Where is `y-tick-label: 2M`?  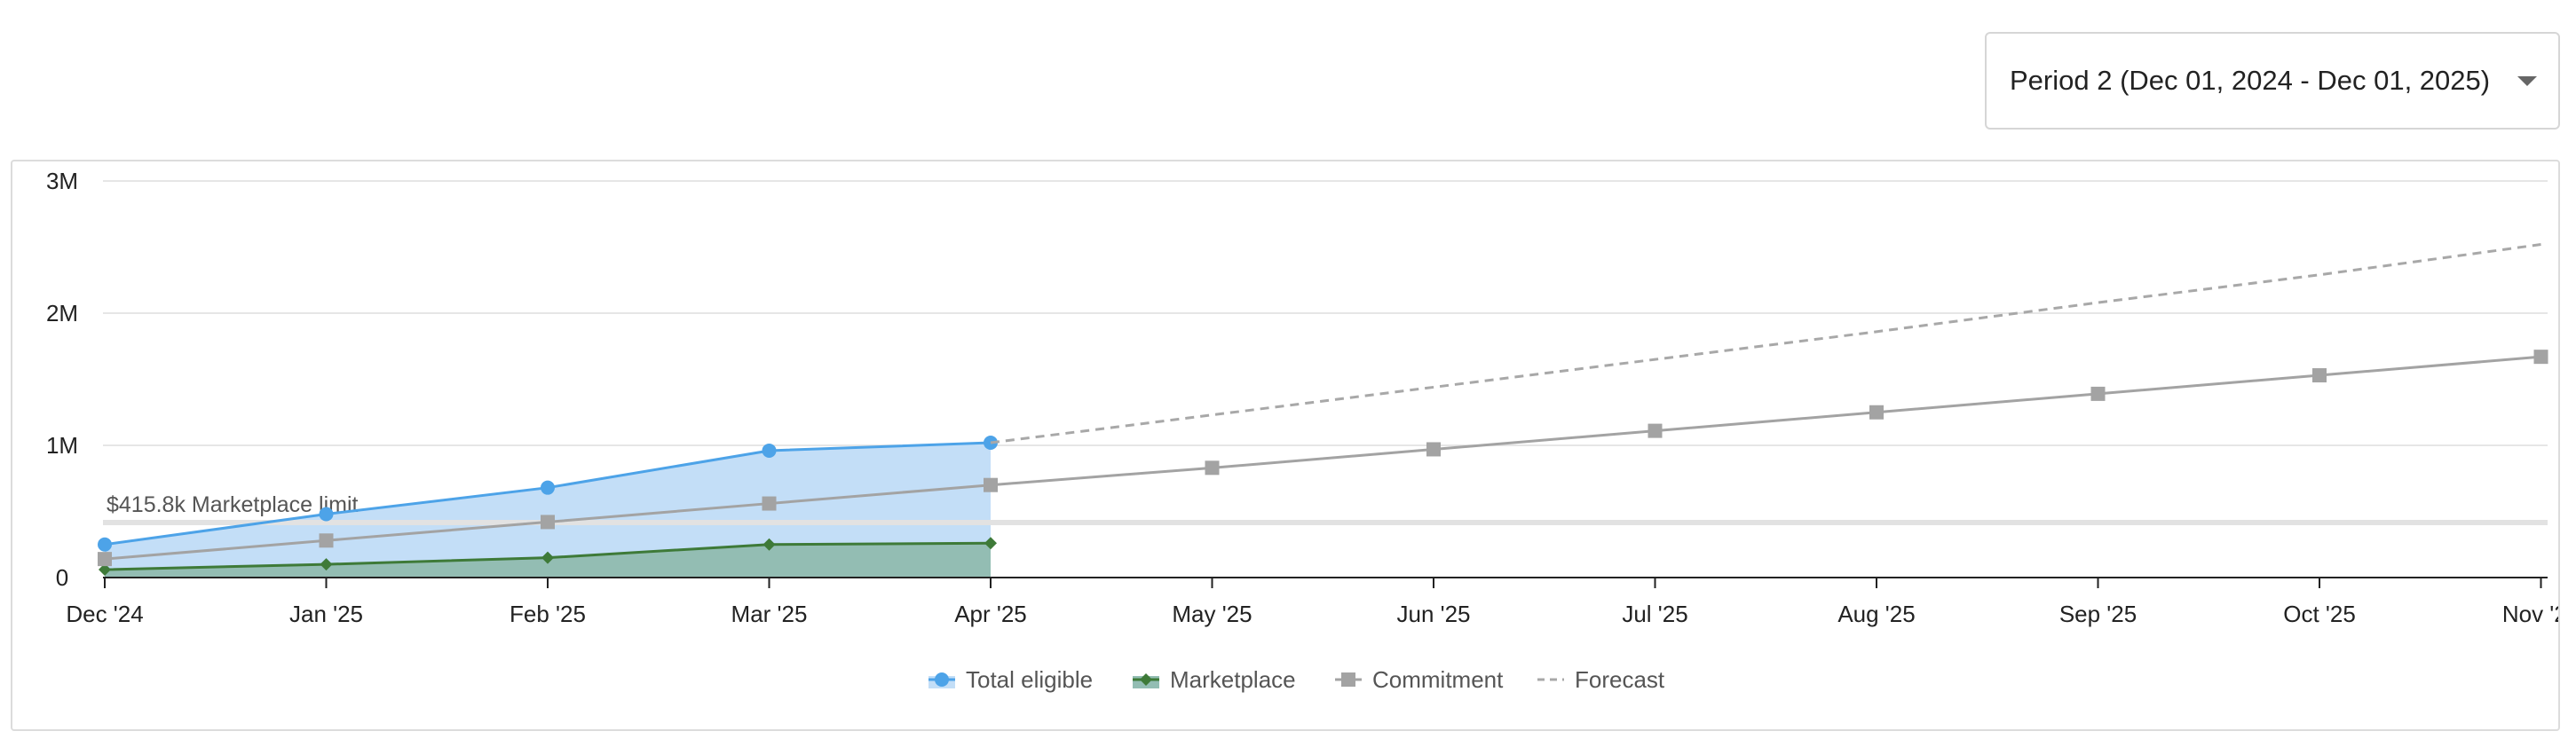 y-tick-label: 2M is located at coordinates (62, 313).